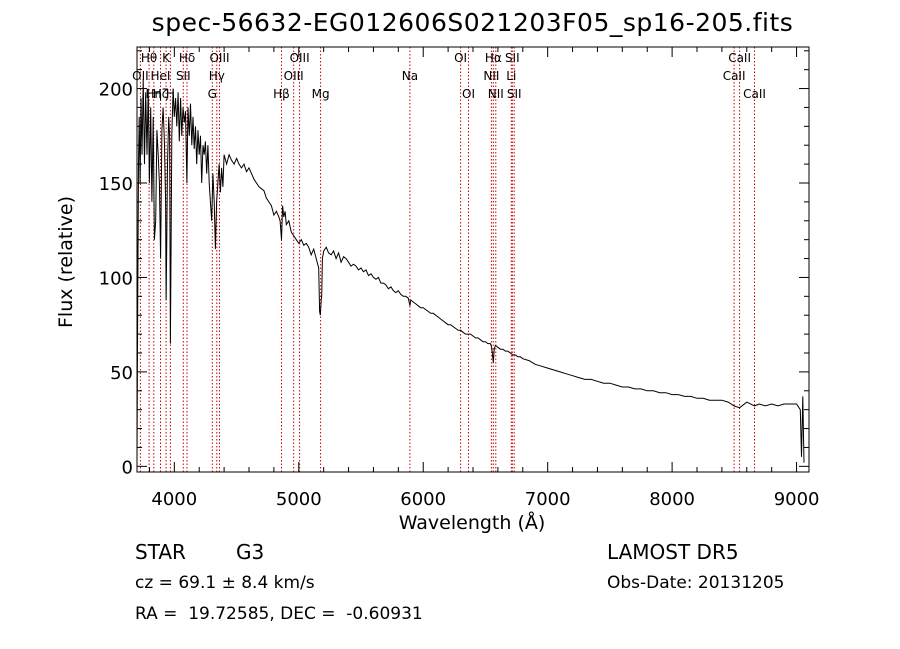 The width and height of the screenshot is (900, 649). Describe the element at coordinates (161, 76) in the screenshot. I see `line-marker-label: HeI` at that location.